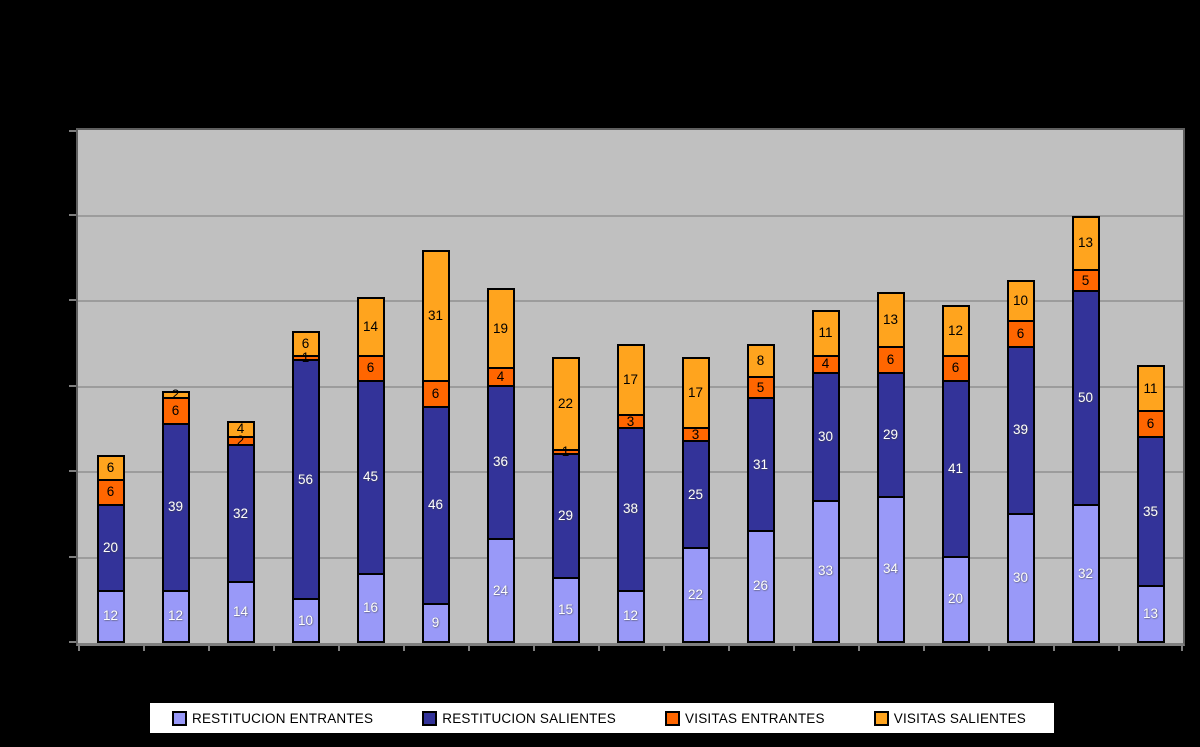  What do you see at coordinates (600, 52) in the screenshot?
I see `chart-title-area` at bounding box center [600, 52].